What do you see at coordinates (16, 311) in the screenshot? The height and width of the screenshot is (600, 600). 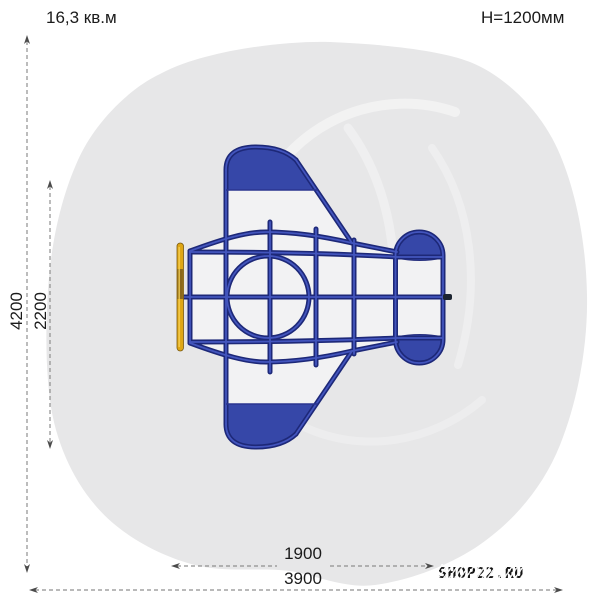 I see `dimension-label-4200: 4200` at bounding box center [16, 311].